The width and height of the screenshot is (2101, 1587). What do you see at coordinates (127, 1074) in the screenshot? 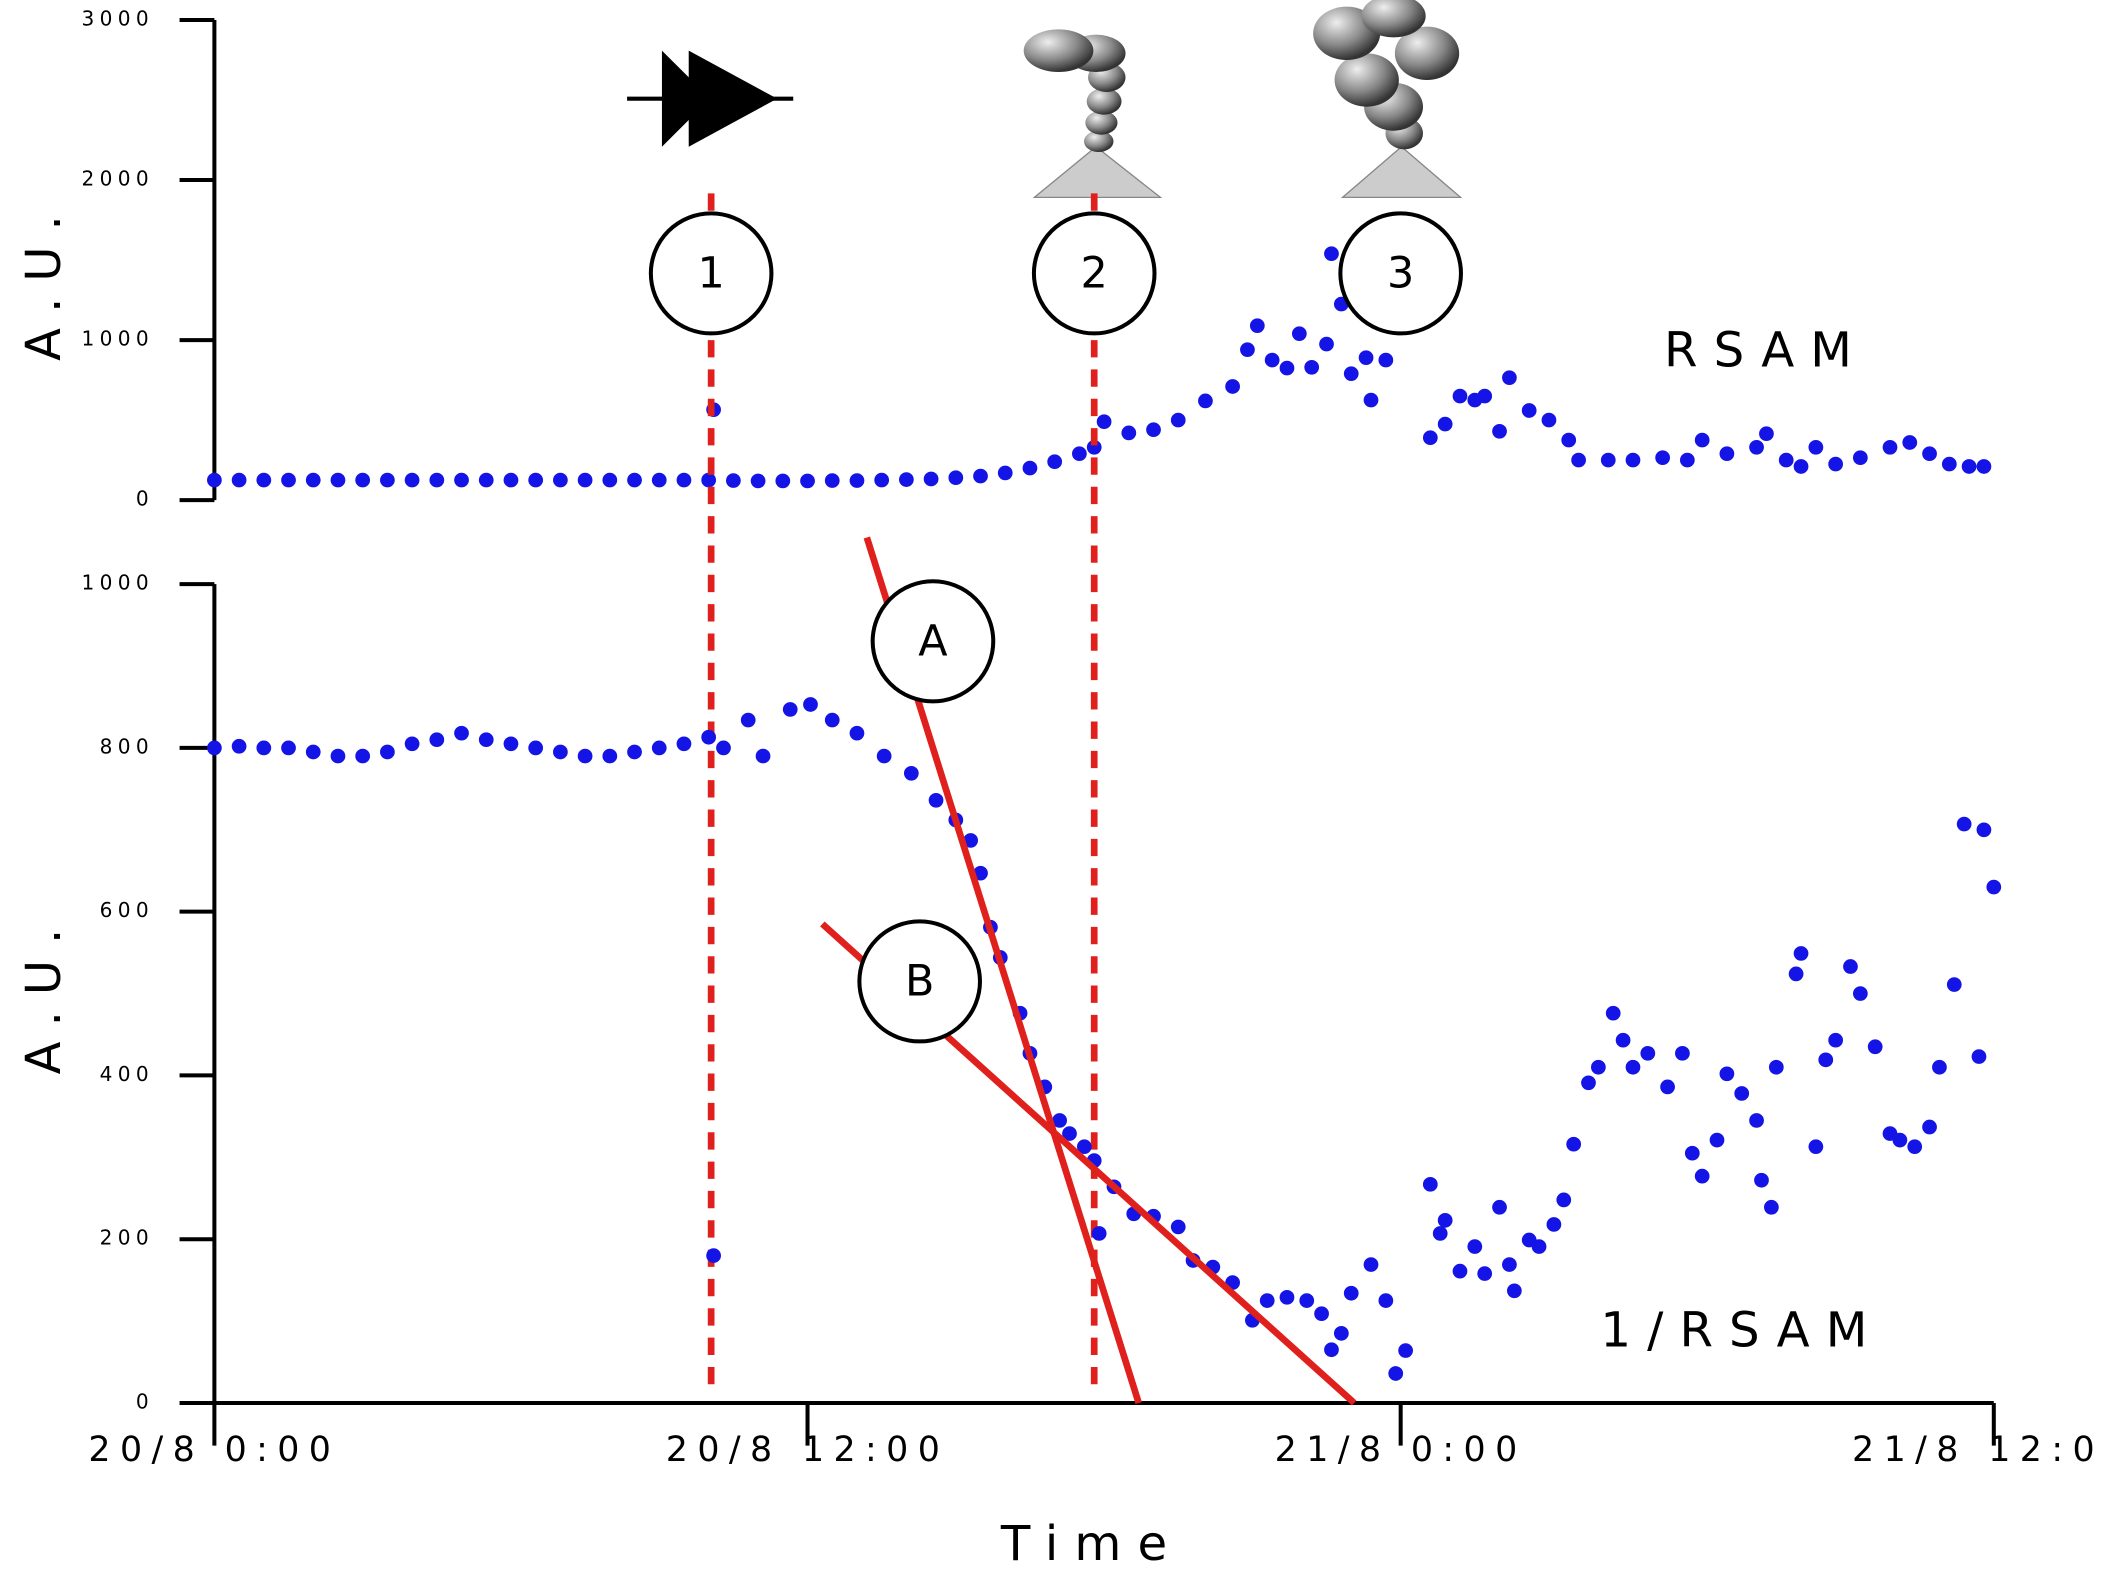
I see `y-tick-label: 400` at bounding box center [127, 1074].